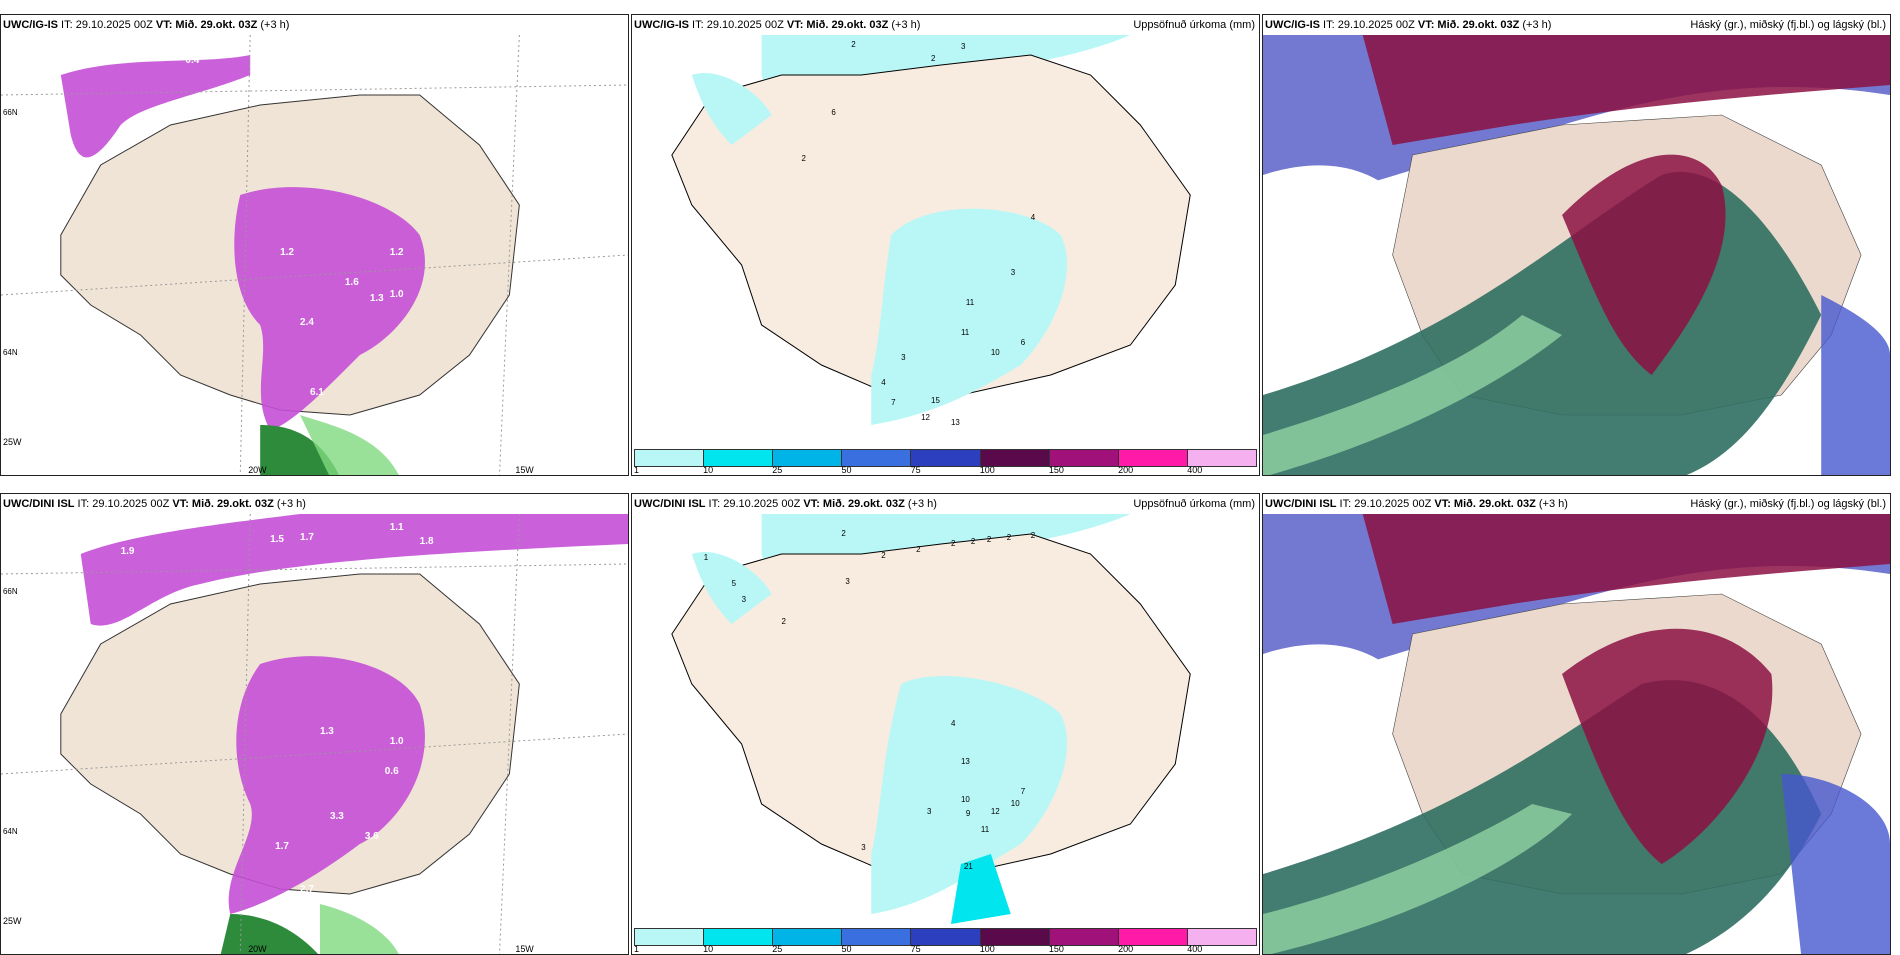 The height and width of the screenshot is (955, 1900). What do you see at coordinates (955, 422) in the screenshot?
I see `precip-label: 13` at bounding box center [955, 422].